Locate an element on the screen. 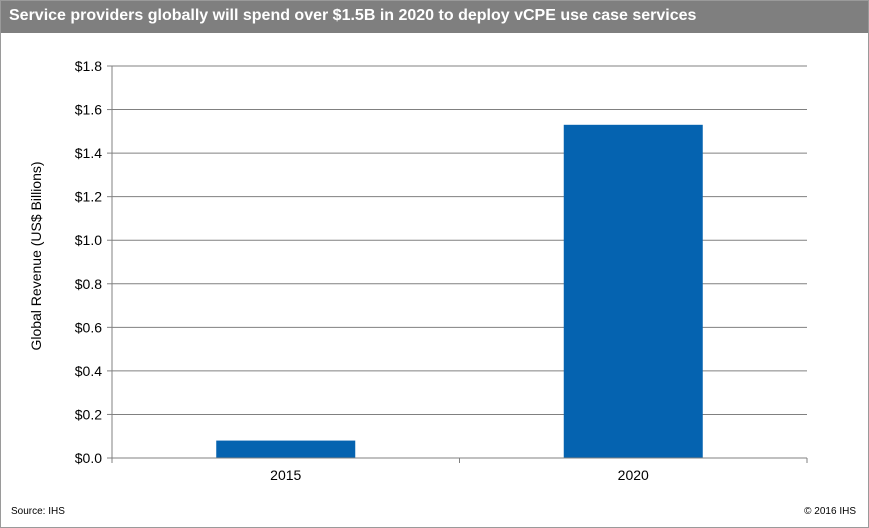 The height and width of the screenshot is (528, 869). x-tick-label: 2015 is located at coordinates (285, 475).